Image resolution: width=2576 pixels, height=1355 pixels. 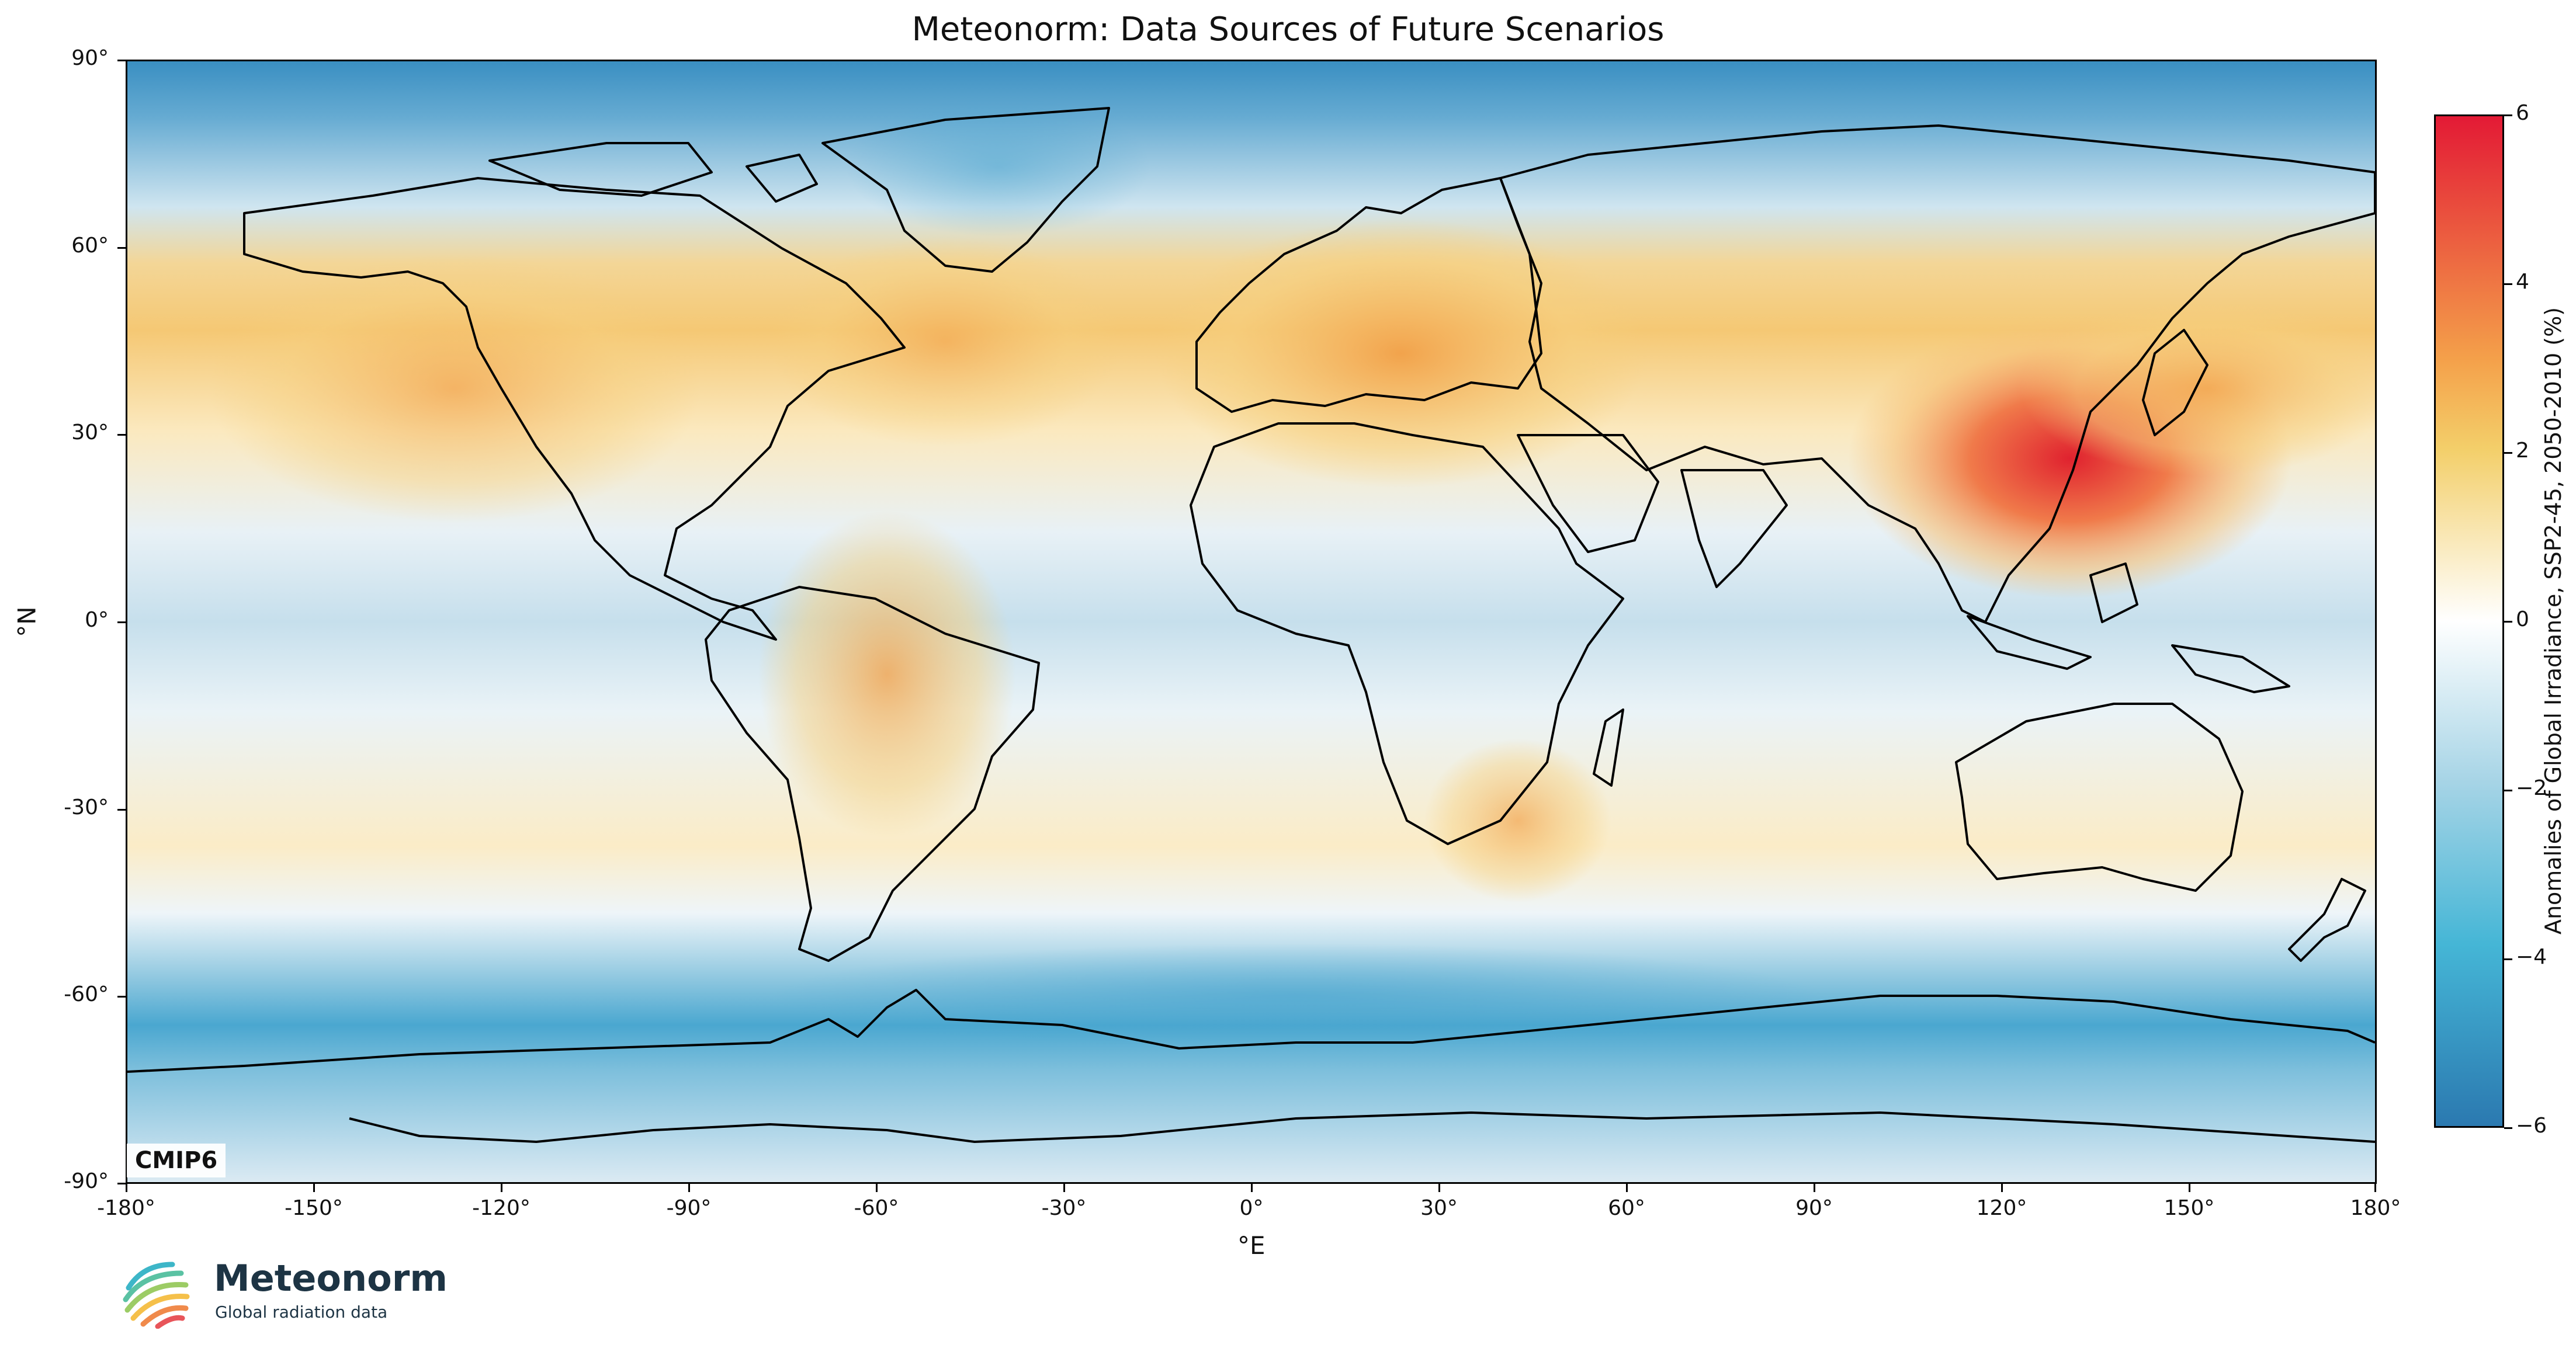 I want to click on y-tick-label: -60°, so click(x=87, y=994).